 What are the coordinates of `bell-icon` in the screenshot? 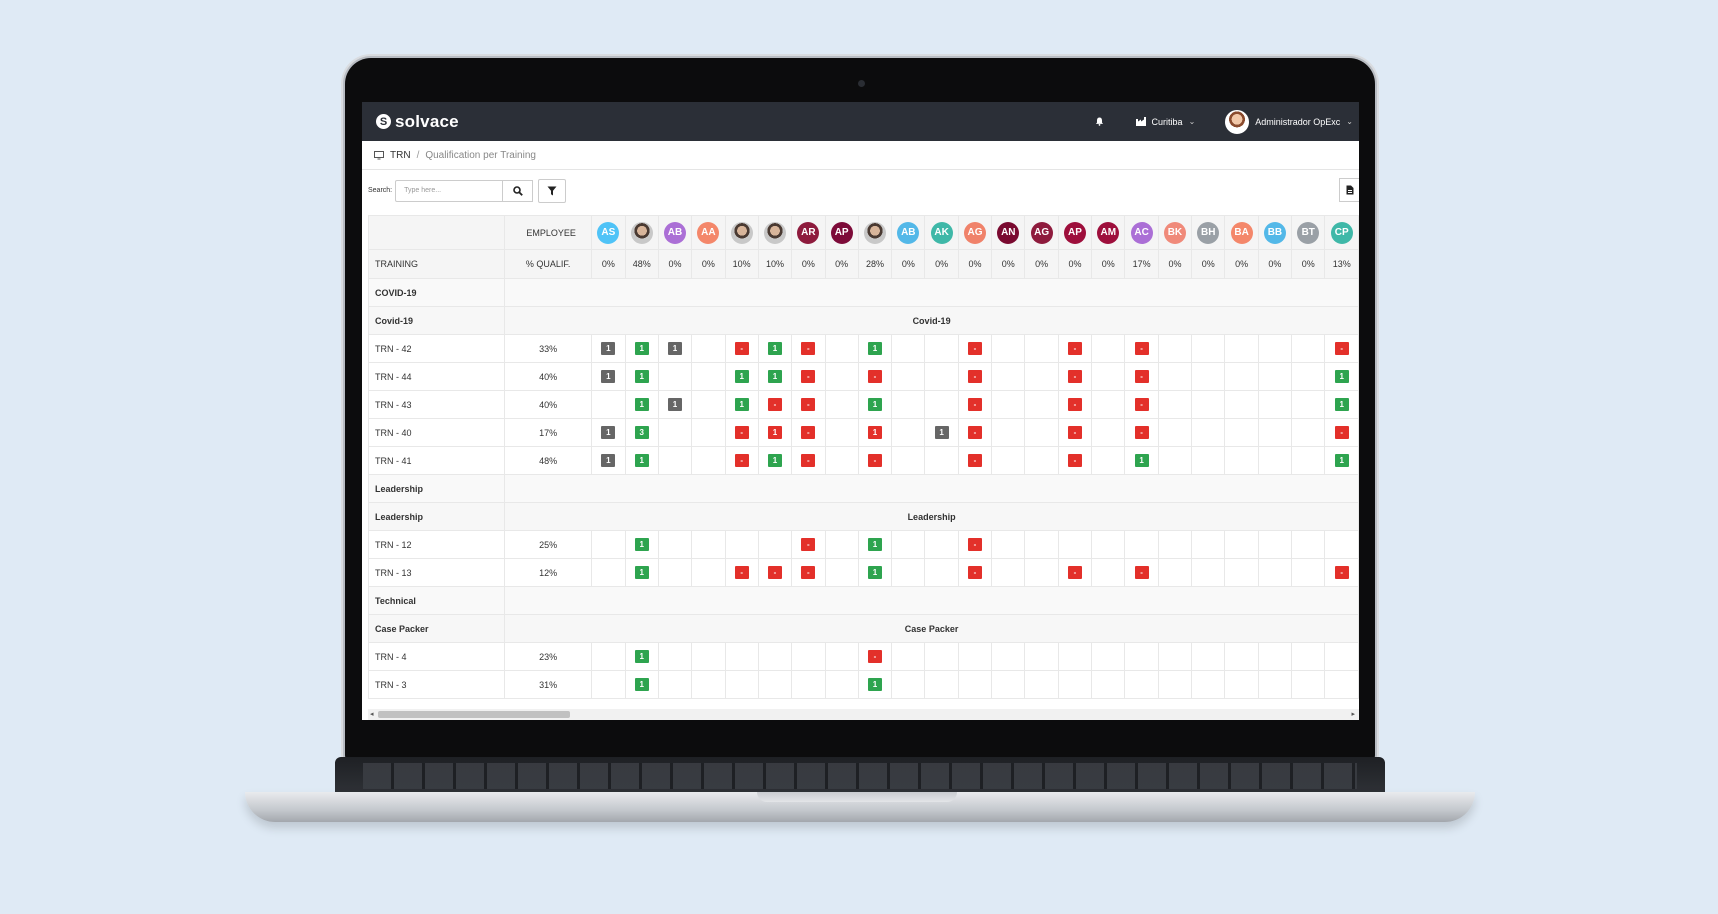 It's located at (1099, 121).